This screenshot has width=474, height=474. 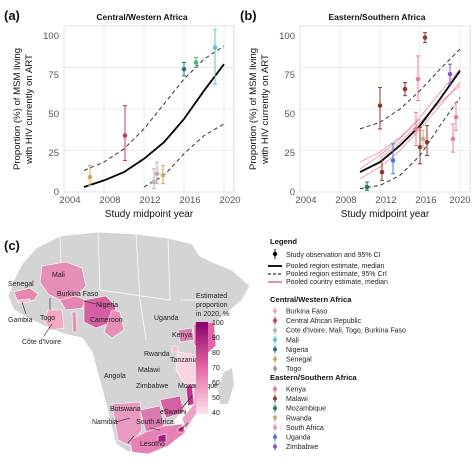 I want to click on panel-b-x-tick-labels: 2004 2008 2012 2016 2020, so click(x=382, y=200).